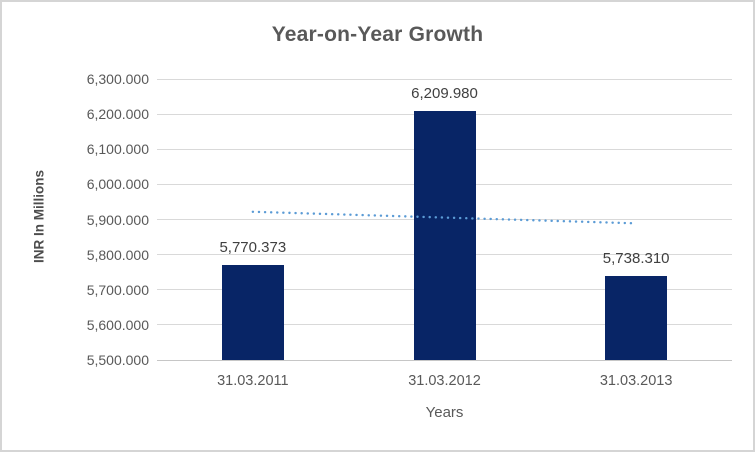 The image size is (755, 452). What do you see at coordinates (117, 324) in the screenshot?
I see `y-tick-label: 5,600.000` at bounding box center [117, 324].